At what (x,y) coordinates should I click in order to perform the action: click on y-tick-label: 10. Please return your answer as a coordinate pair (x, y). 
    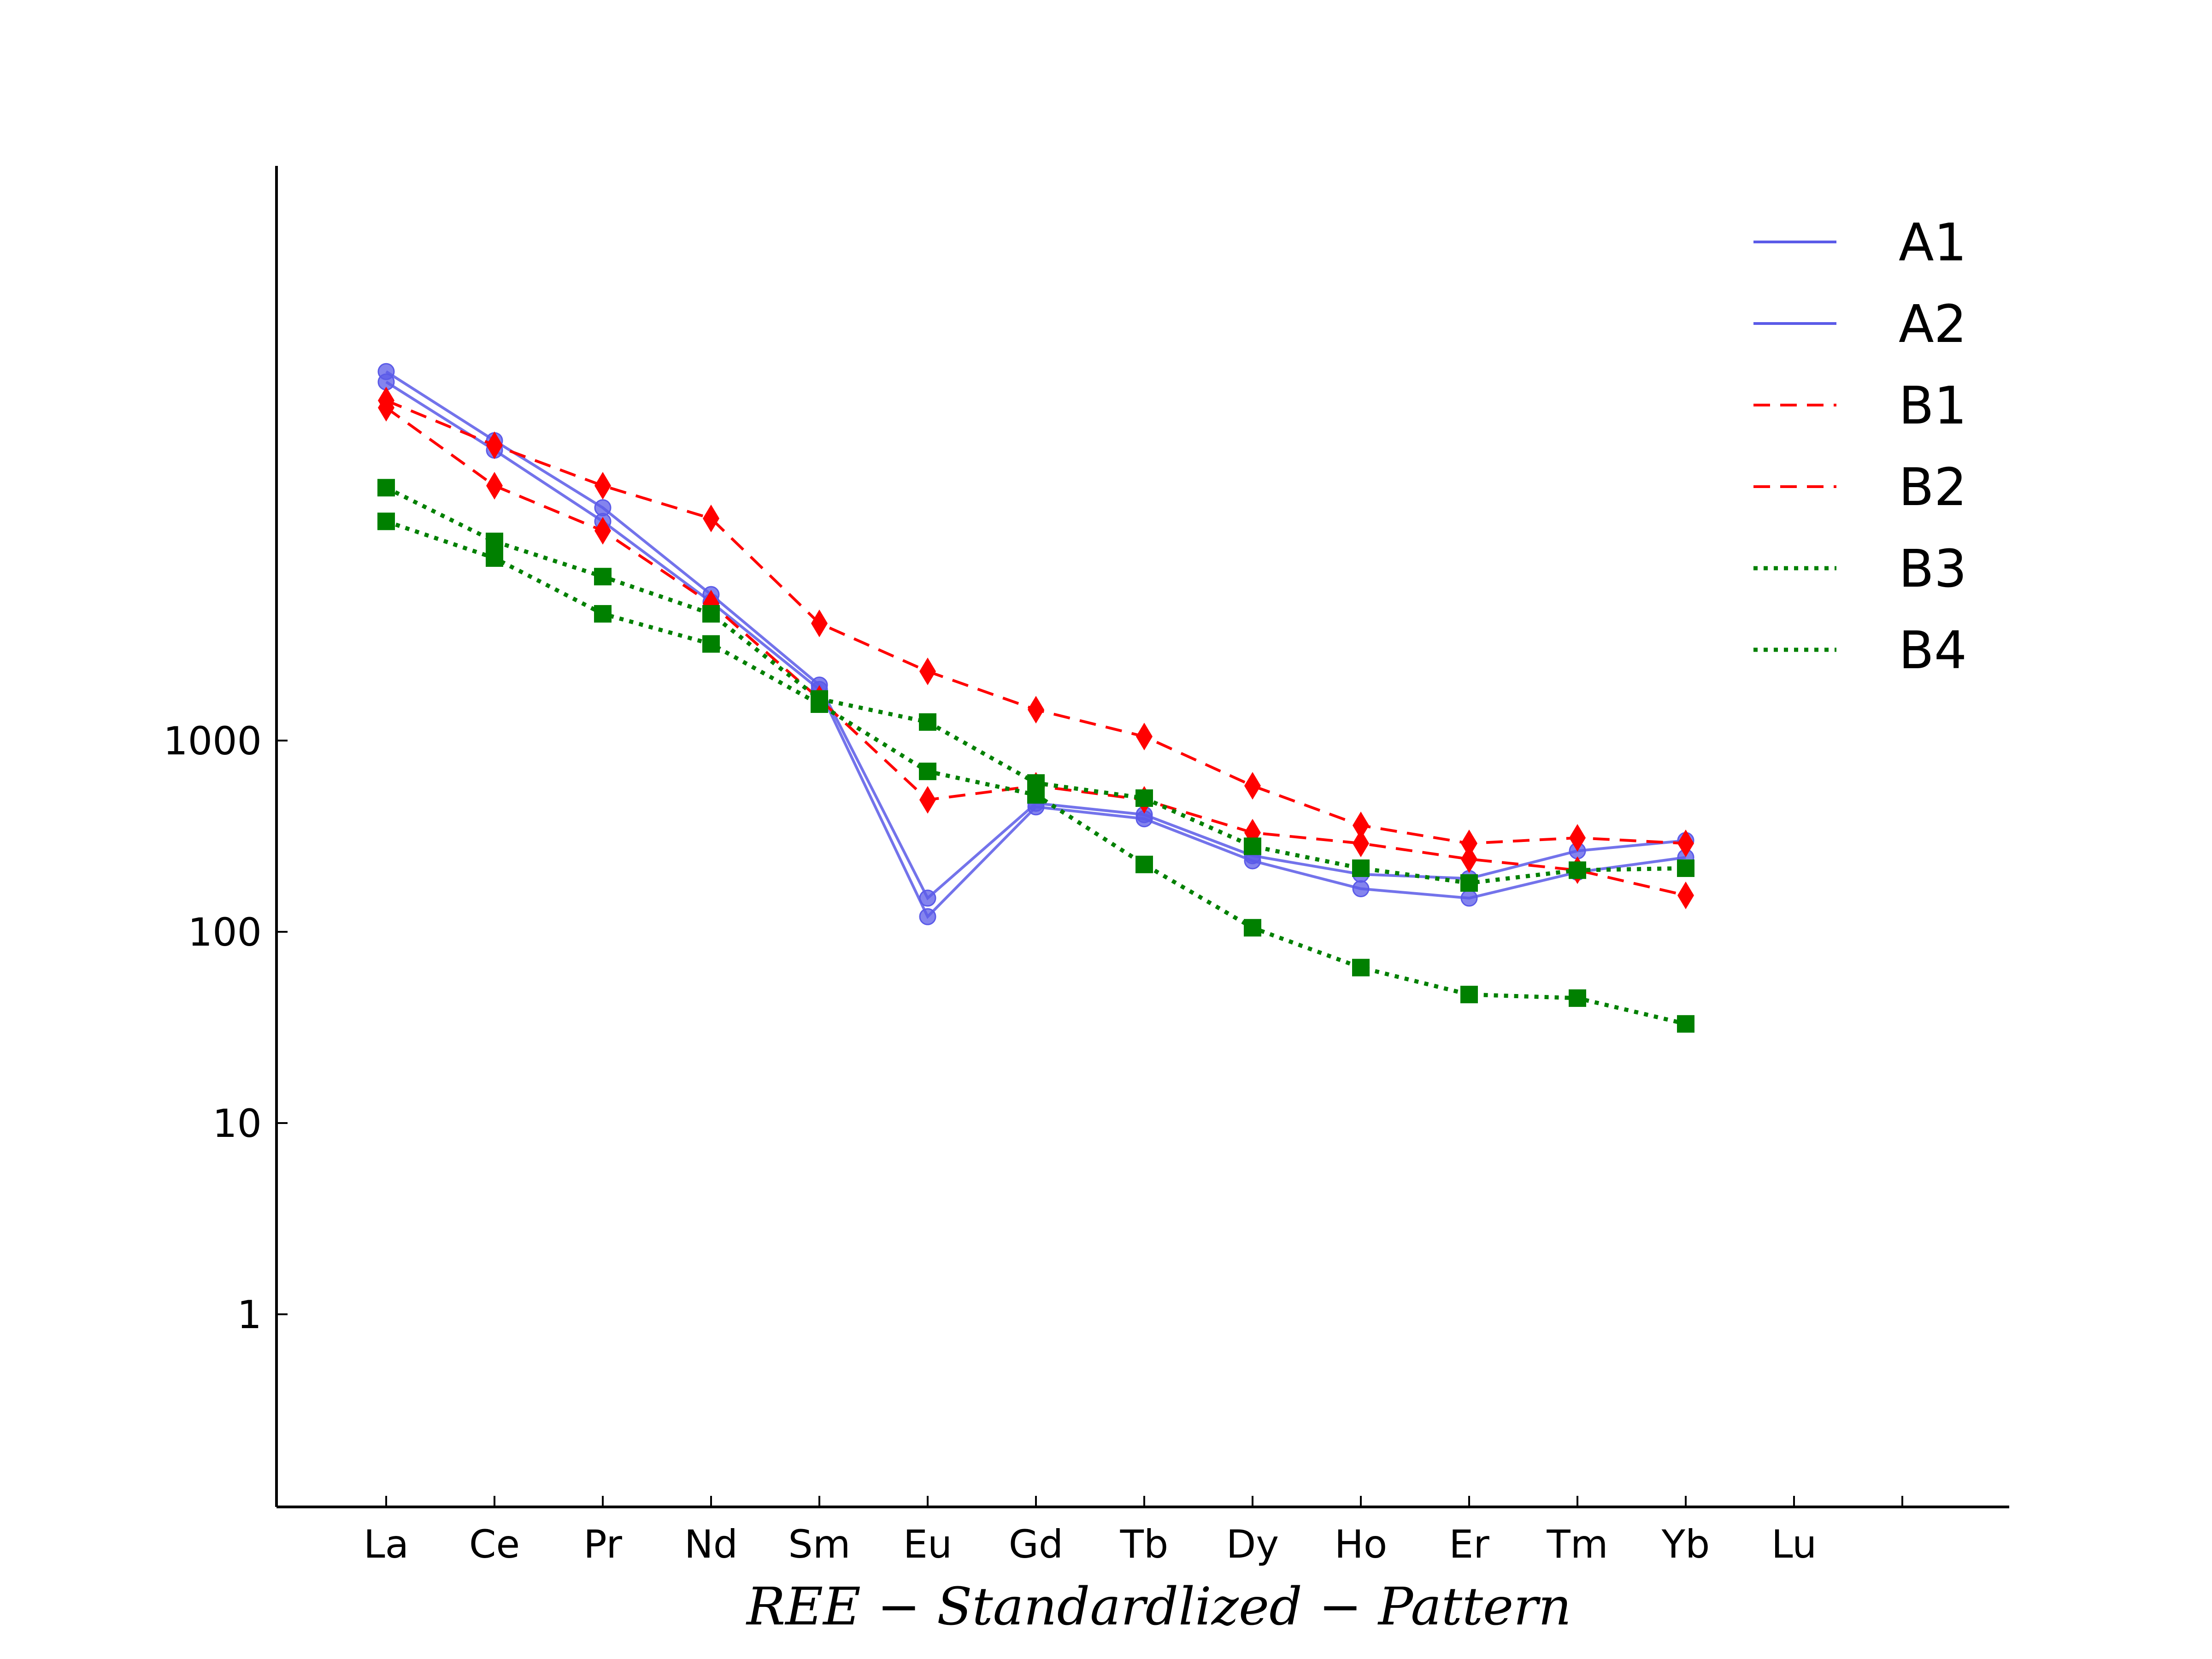
    Looking at the image, I should click on (237, 1123).